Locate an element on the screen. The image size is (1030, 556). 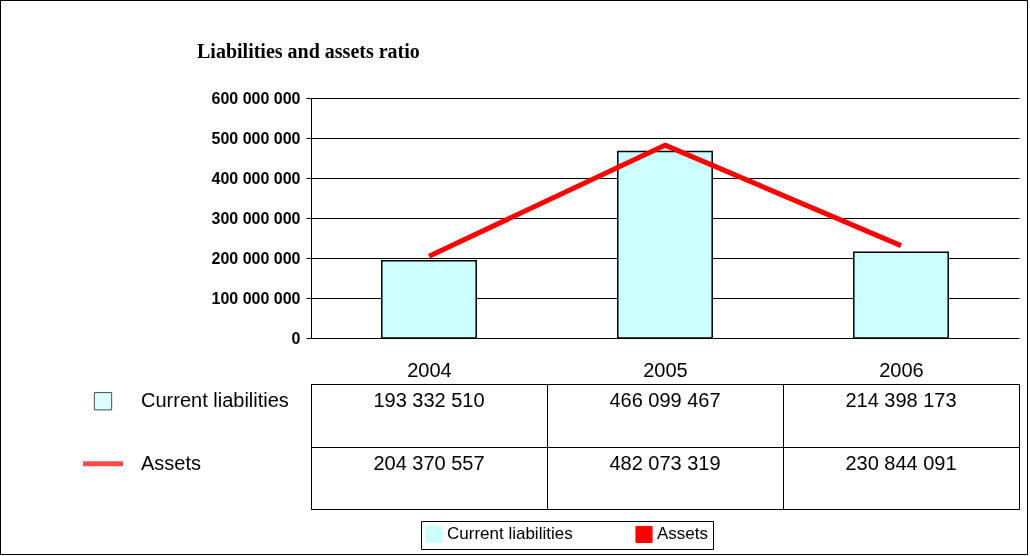
chart-title: Liabilities and assets ratio is located at coordinates (308, 51).